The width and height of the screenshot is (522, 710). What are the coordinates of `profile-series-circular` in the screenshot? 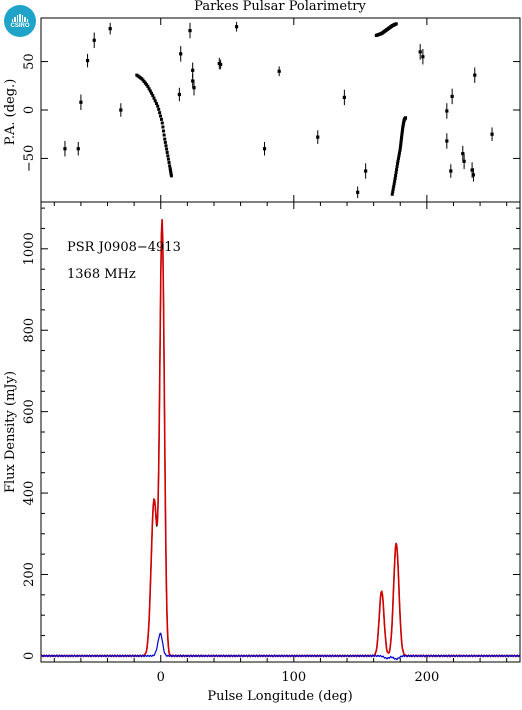 It's located at (280, 646).